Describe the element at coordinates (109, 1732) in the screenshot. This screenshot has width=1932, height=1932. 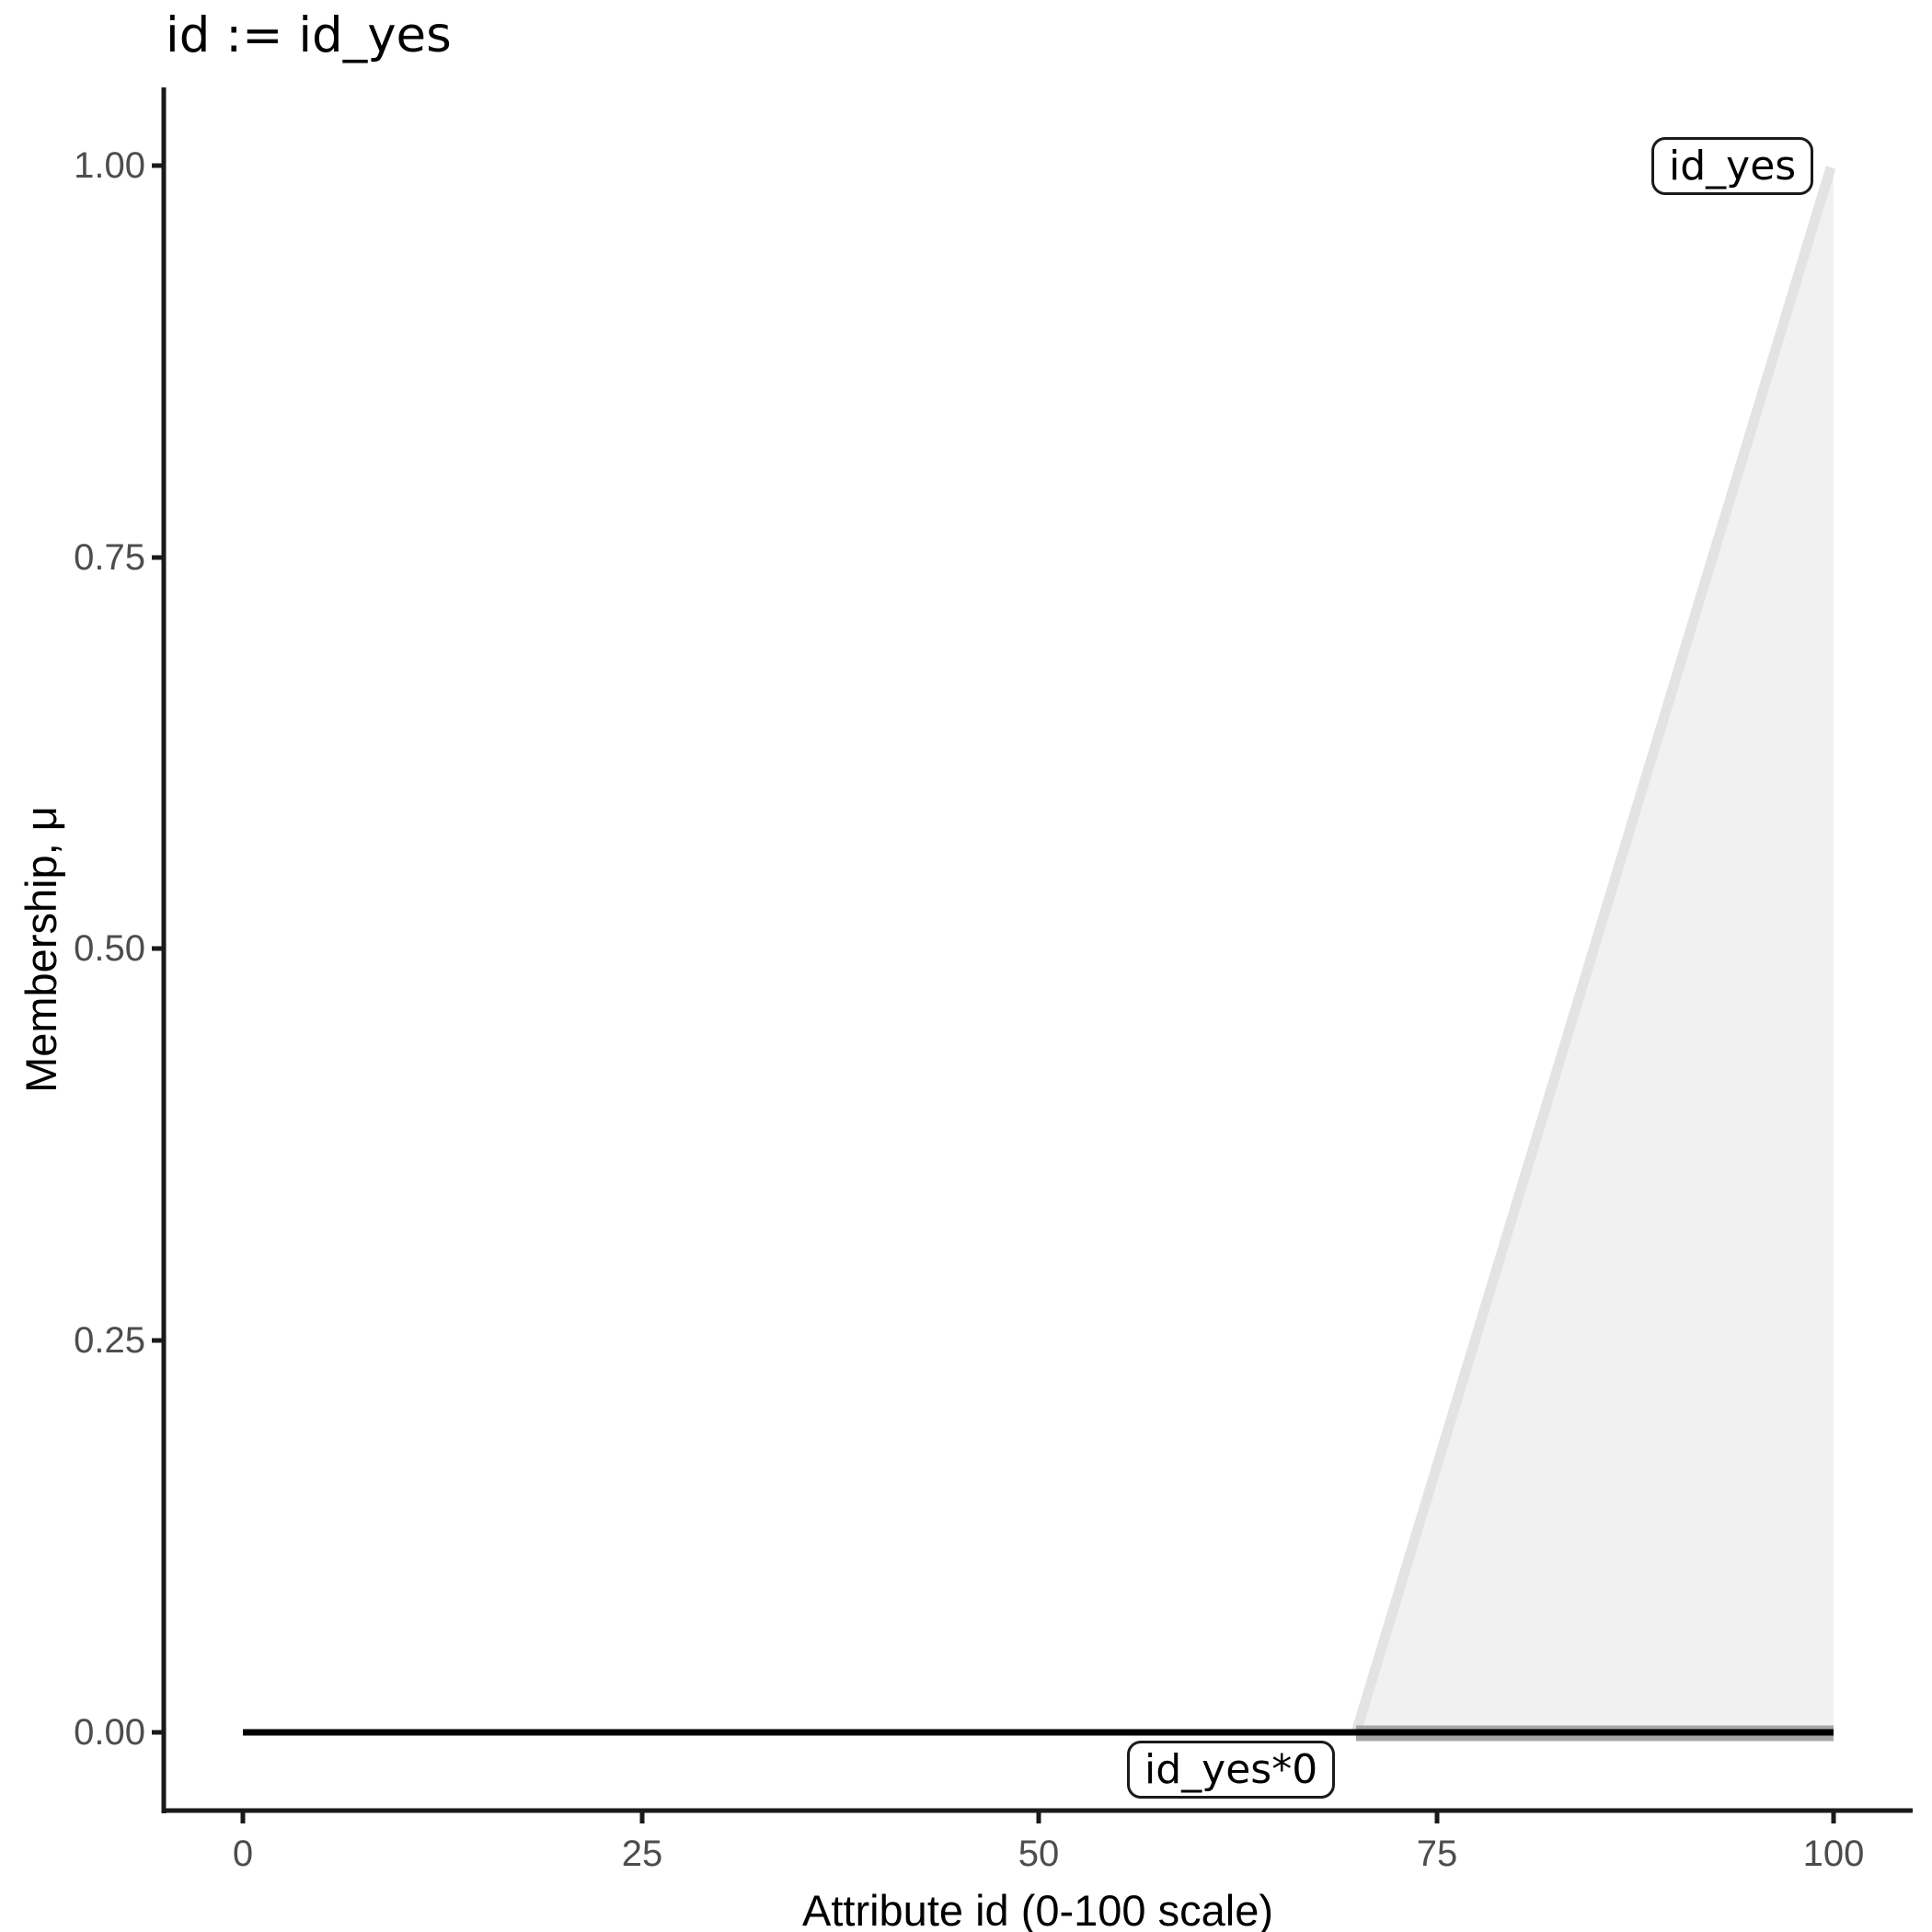
I see `y-tick-label: 0.00` at that location.